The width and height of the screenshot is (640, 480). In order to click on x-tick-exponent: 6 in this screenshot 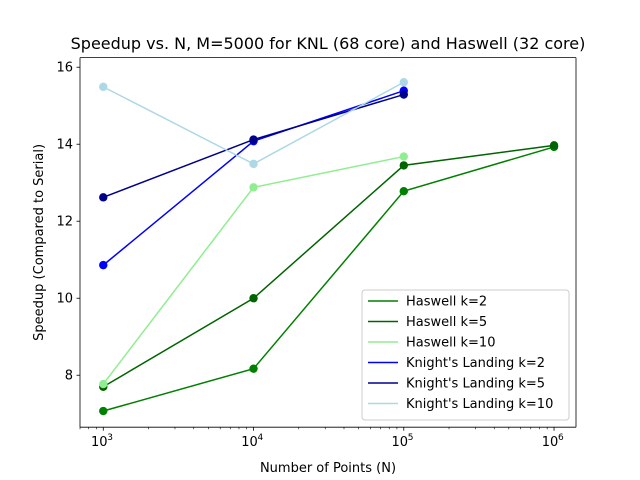, I will do `click(561, 438)`.